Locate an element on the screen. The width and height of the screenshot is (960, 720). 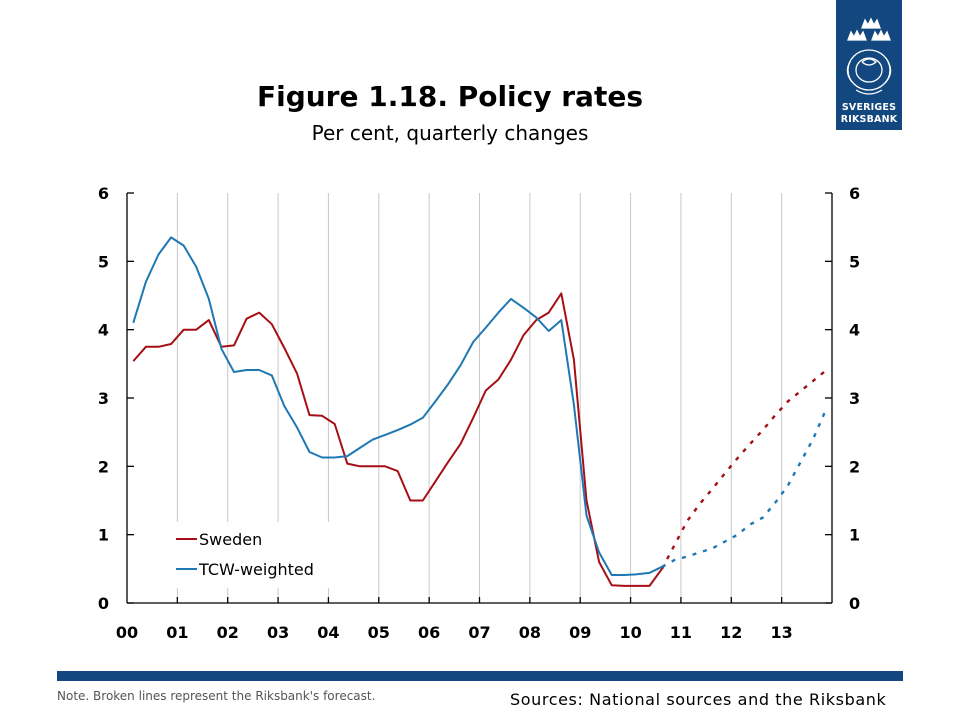
legend-label: Sweden is located at coordinates (230, 539).